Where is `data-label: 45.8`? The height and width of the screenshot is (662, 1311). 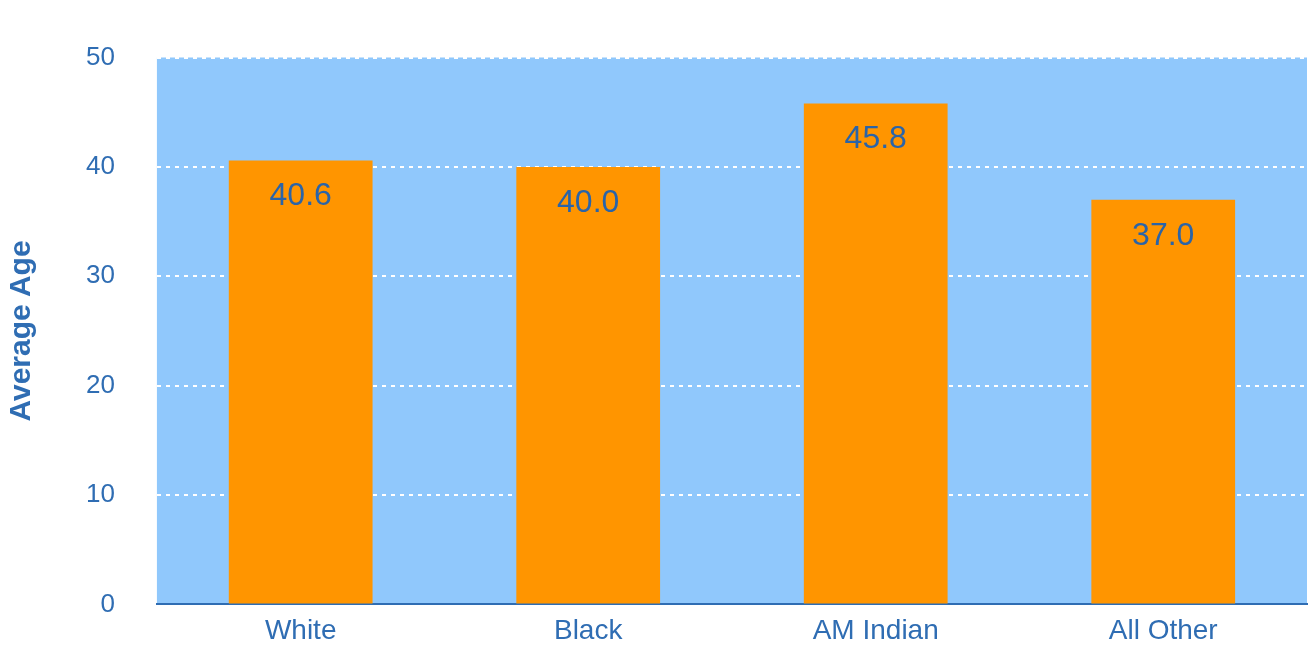 data-label: 45.8 is located at coordinates (875, 137).